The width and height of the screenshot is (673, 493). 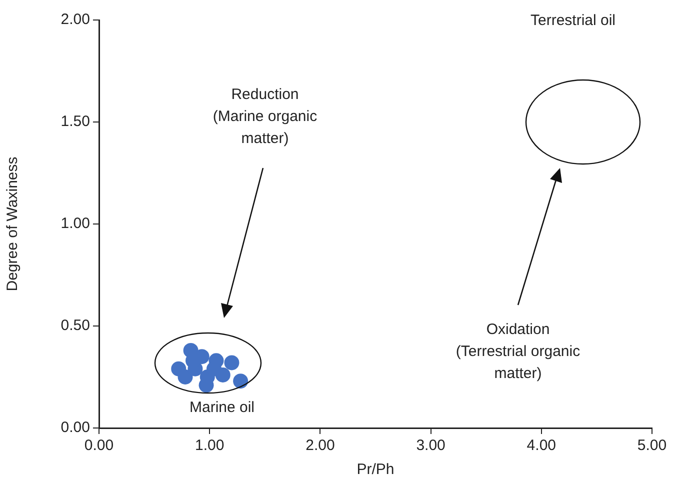 What do you see at coordinates (75, 427) in the screenshot?
I see `y-tick-label: 0.00` at bounding box center [75, 427].